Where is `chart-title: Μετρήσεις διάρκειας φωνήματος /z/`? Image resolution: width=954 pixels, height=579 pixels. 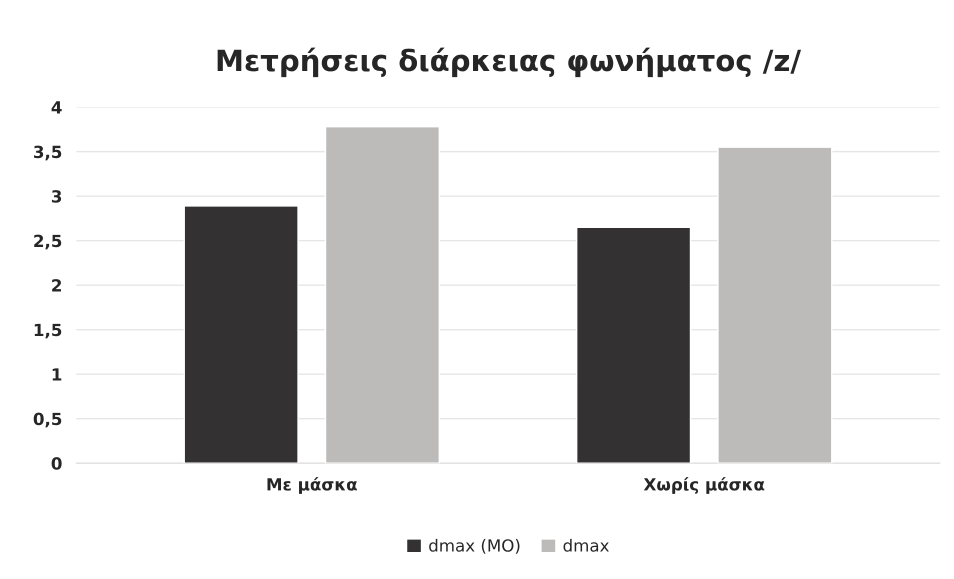
chart-title: Μετρήσεις διάρκειας φωνήματος /z/ is located at coordinates (510, 63).